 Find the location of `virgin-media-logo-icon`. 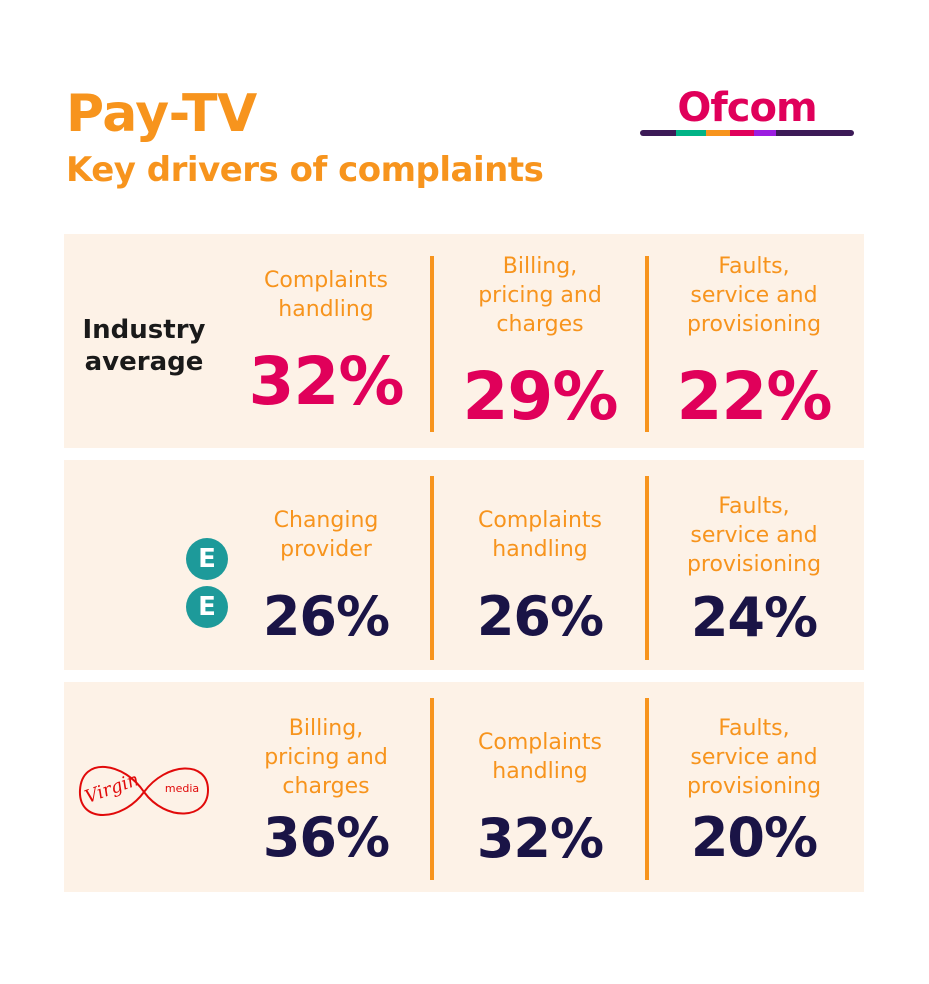

virgin-media-logo-icon is located at coordinates (144, 790).